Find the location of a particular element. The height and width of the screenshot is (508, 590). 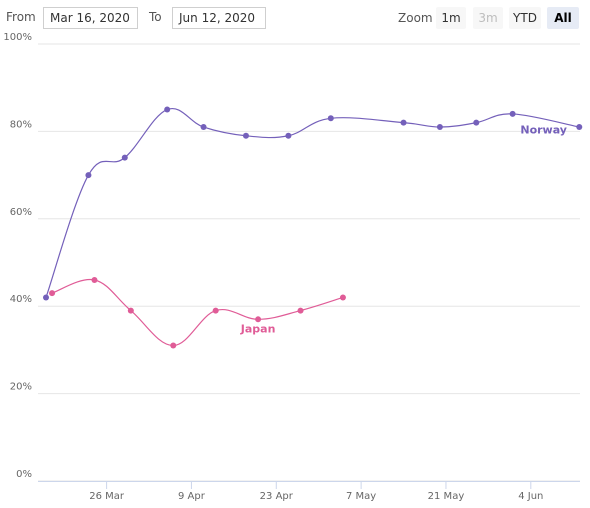

x-tick-label: 7 May is located at coordinates (361, 496).